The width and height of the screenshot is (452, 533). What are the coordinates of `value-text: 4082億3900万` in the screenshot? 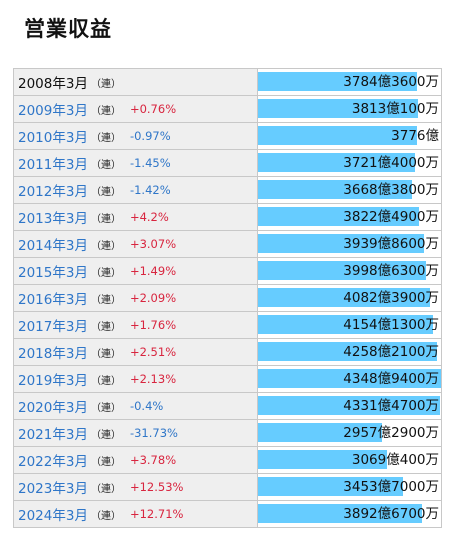 It's located at (391, 298).